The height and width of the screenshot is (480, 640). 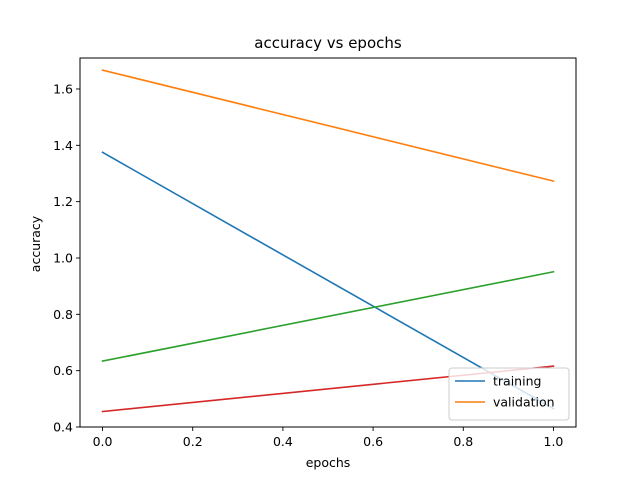 I want to click on x-tick-label: 0.2, so click(x=193, y=441).